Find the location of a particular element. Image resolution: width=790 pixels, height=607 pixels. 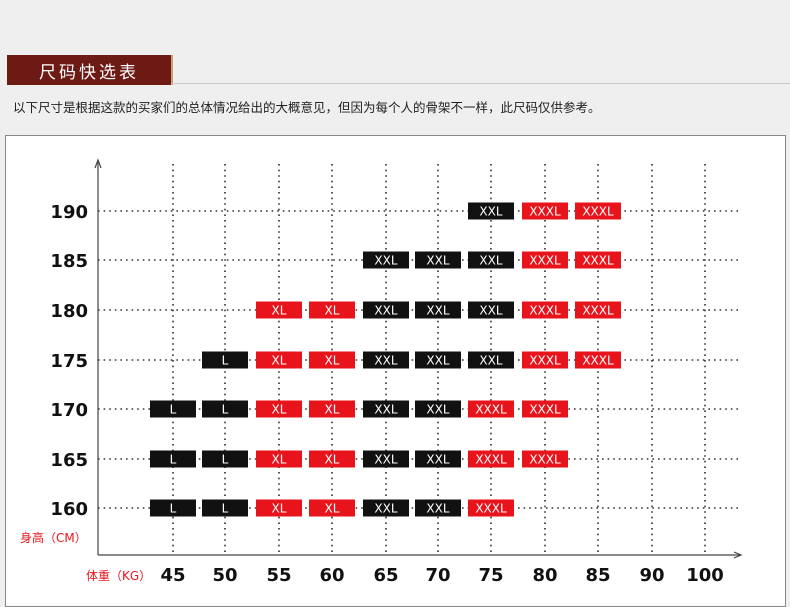

x-tick-label-65: 65 is located at coordinates (385, 575).